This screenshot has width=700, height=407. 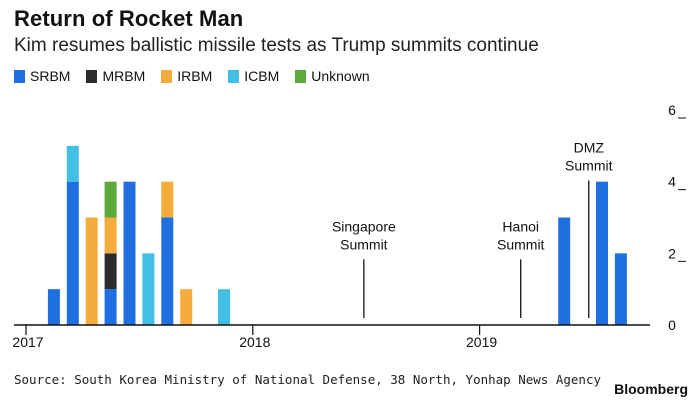 What do you see at coordinates (110, 271) in the screenshot?
I see `bar-segment-mrbm` at bounding box center [110, 271].